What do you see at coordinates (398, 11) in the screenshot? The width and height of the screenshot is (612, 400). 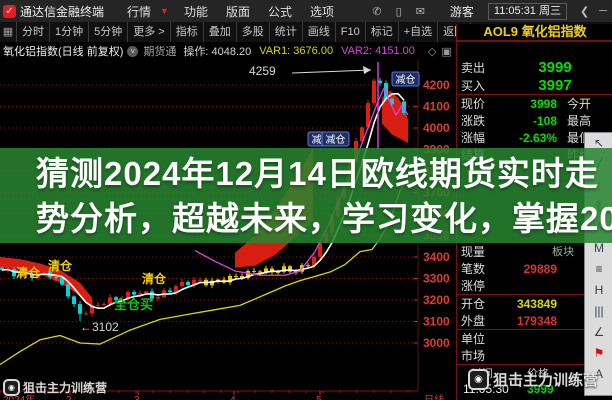 I see `mobile-icon: ▯` at bounding box center [398, 11].